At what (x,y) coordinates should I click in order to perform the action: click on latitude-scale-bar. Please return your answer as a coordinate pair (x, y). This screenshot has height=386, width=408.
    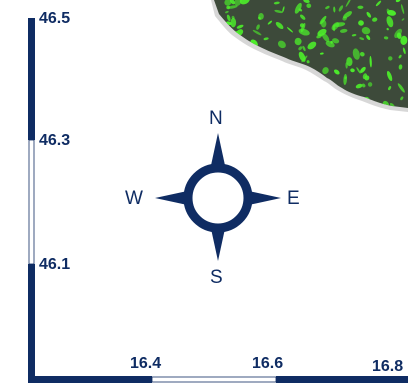
    Looking at the image, I should click on (31, 200).